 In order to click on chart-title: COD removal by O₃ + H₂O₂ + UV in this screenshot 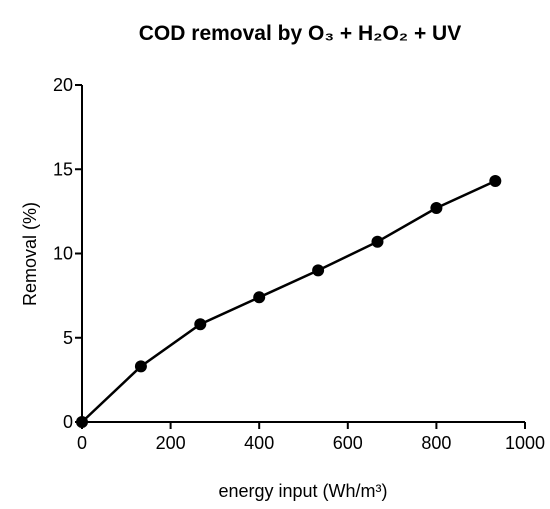, I will do `click(300, 33)`.